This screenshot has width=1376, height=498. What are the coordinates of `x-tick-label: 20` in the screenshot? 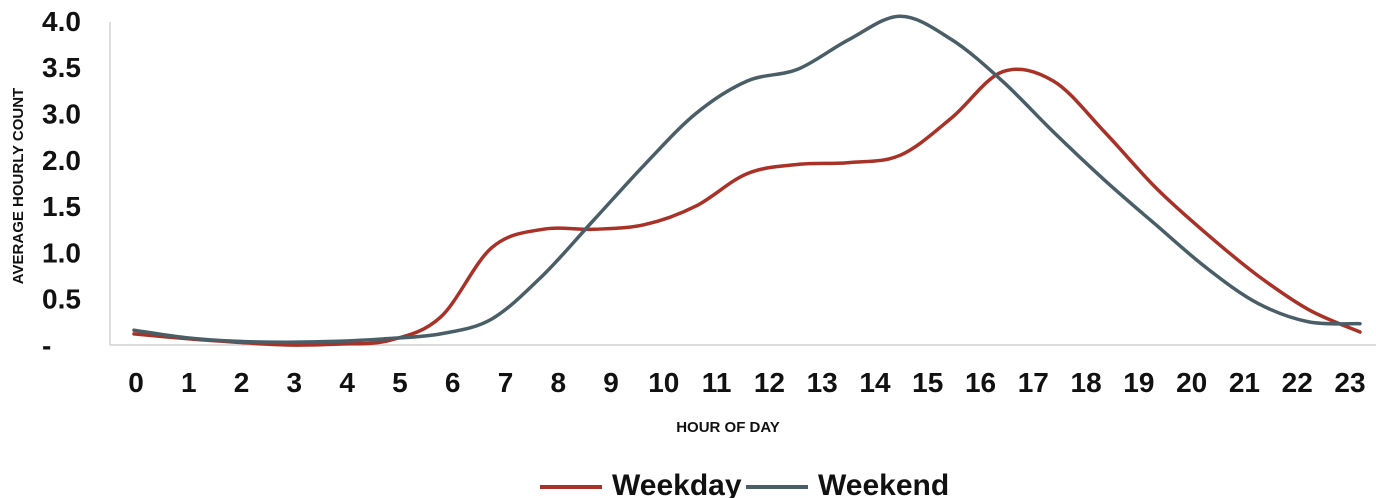 It's located at (1191, 382).